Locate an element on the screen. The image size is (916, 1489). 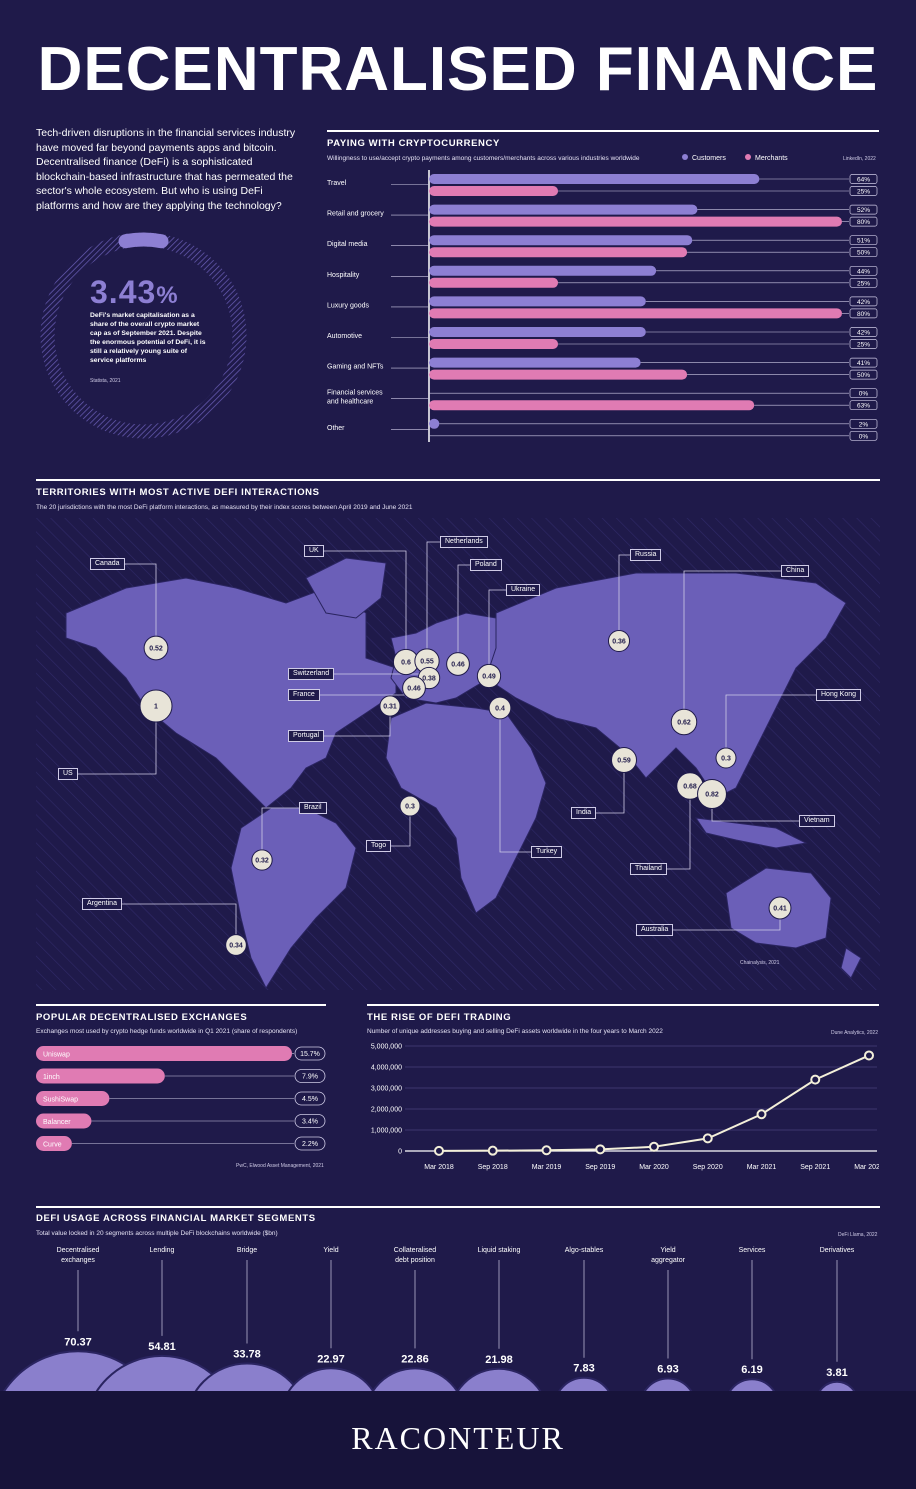
map-value-portugal: 0.31 is located at coordinates (390, 707).